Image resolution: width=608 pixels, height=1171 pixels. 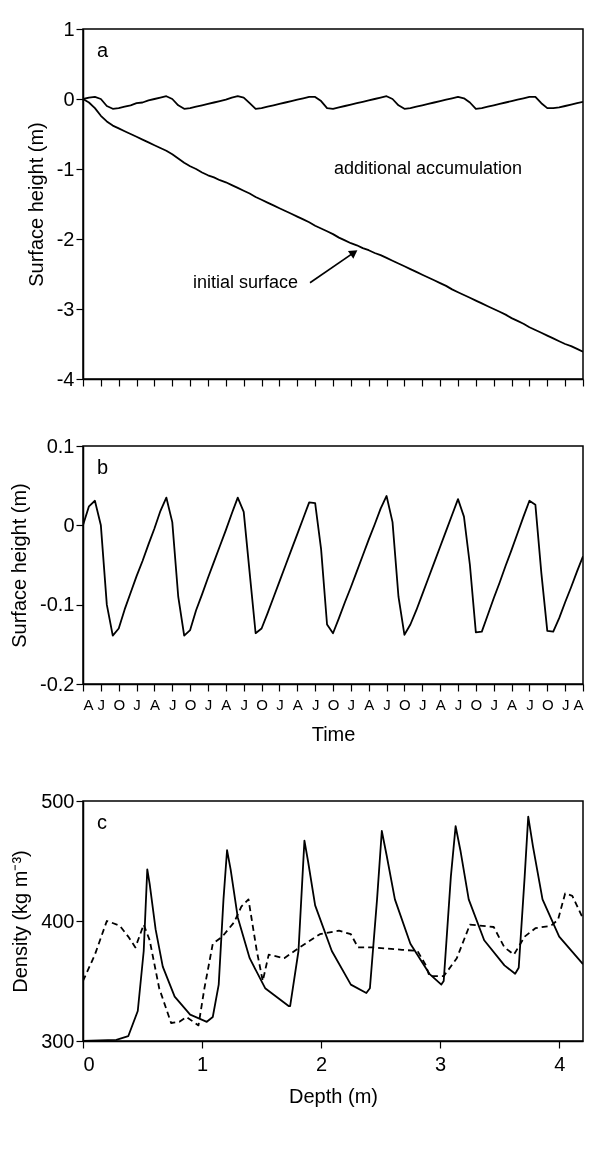 I want to click on y-tick-label: 1, so click(x=69, y=28).